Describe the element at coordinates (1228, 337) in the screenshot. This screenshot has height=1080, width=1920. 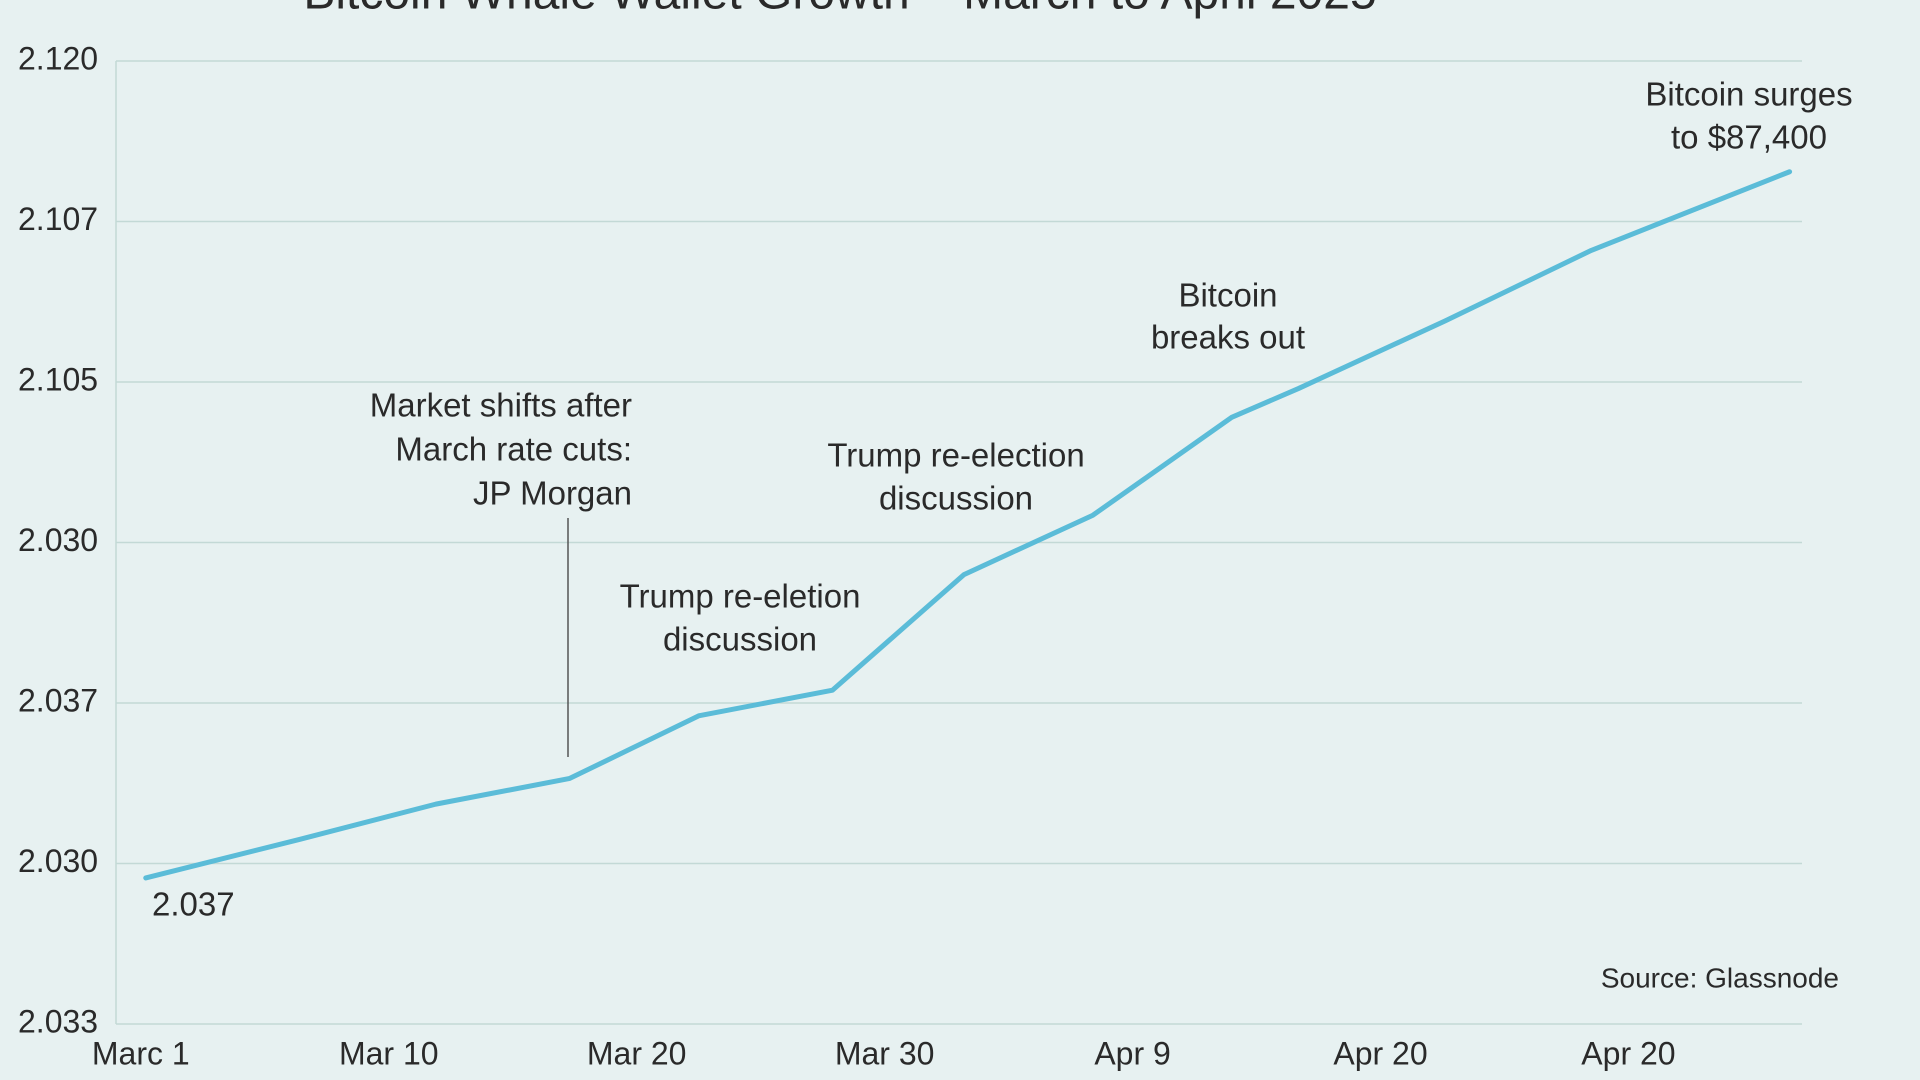
I see `annotation: breaks out` at that location.